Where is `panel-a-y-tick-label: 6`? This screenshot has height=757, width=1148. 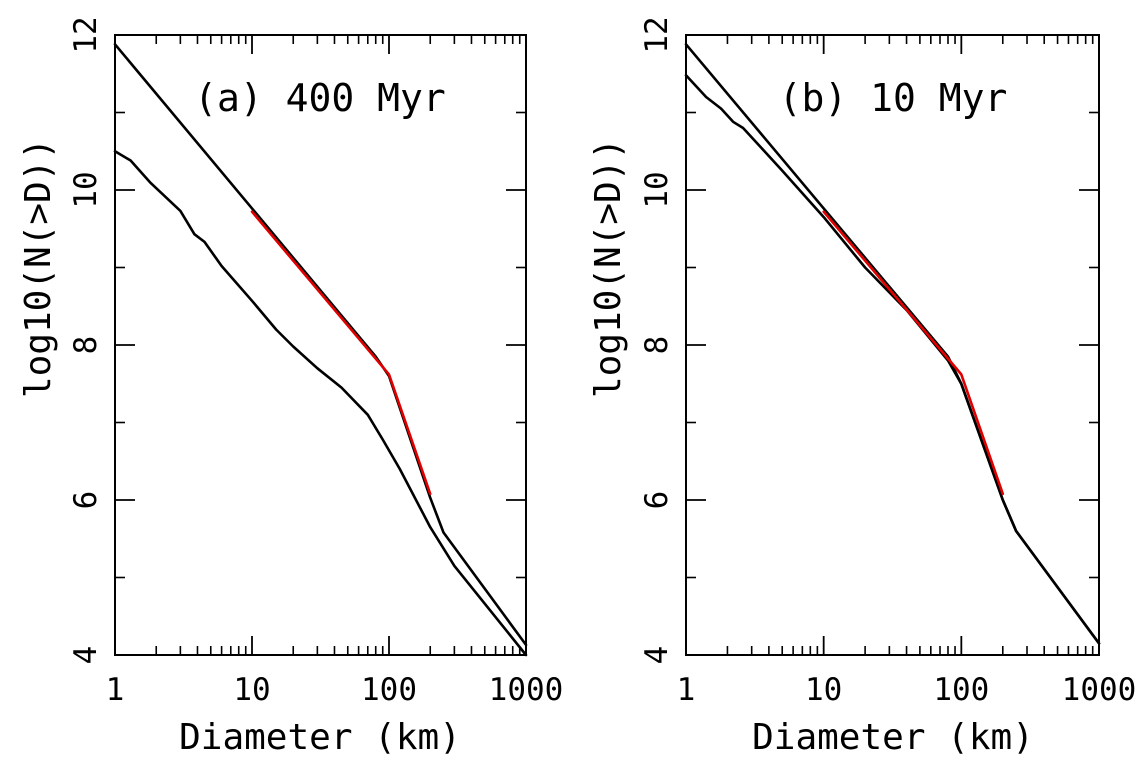
panel-a-y-tick-label: 6 is located at coordinates (86, 500).